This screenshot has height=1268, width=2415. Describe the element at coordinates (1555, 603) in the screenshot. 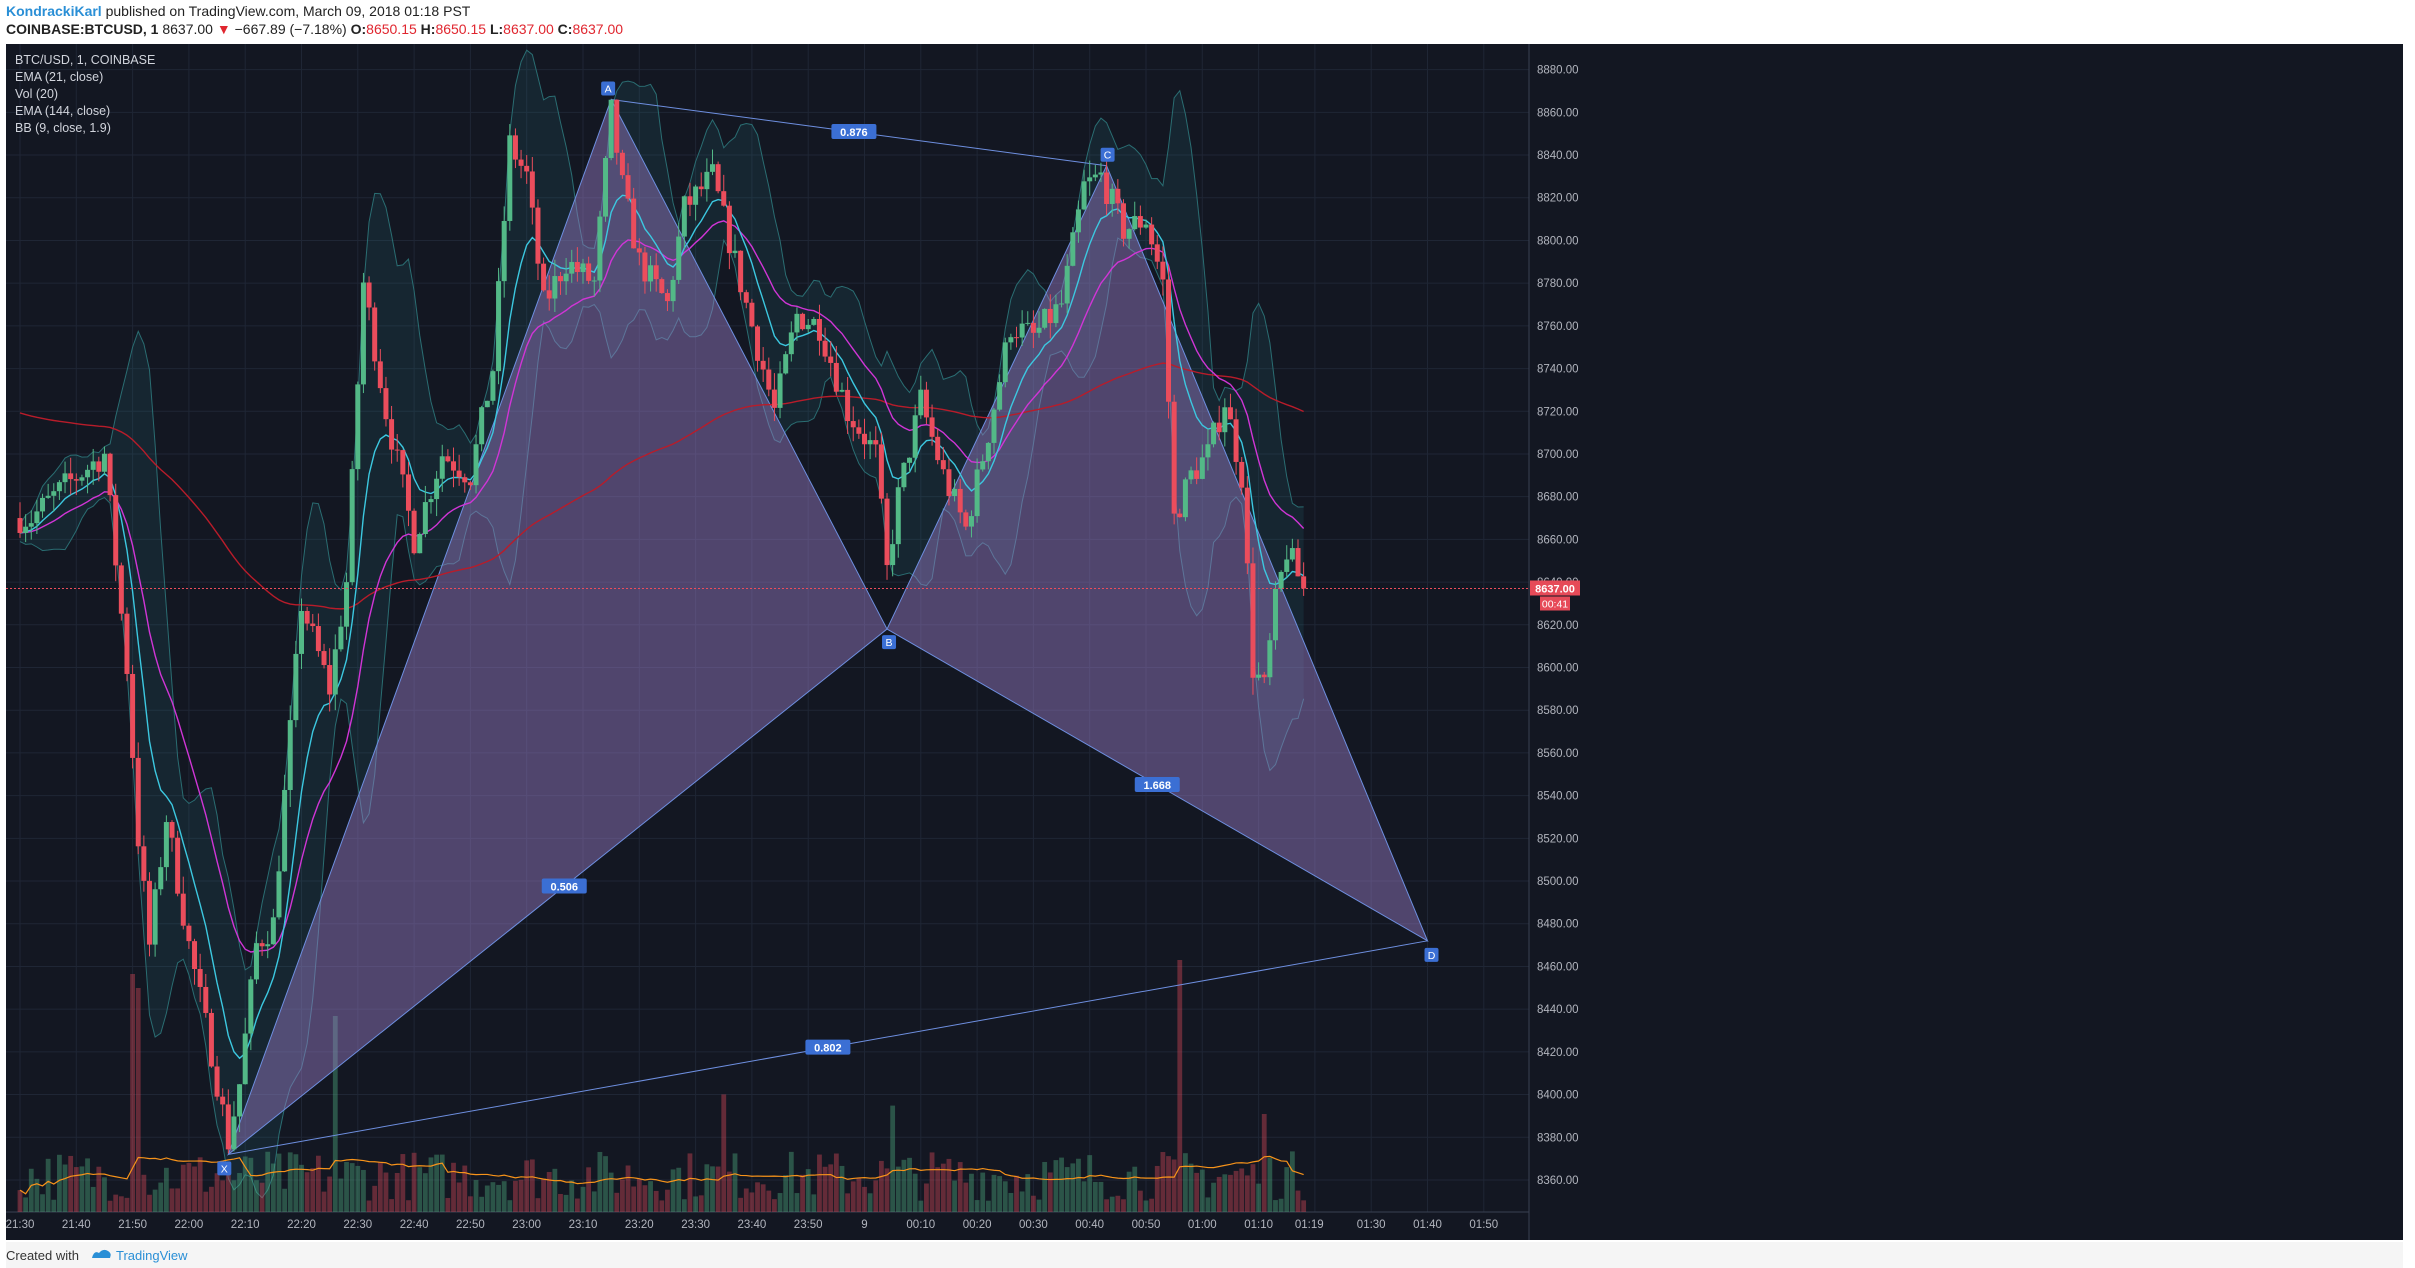

I see `countdown-box` at that location.